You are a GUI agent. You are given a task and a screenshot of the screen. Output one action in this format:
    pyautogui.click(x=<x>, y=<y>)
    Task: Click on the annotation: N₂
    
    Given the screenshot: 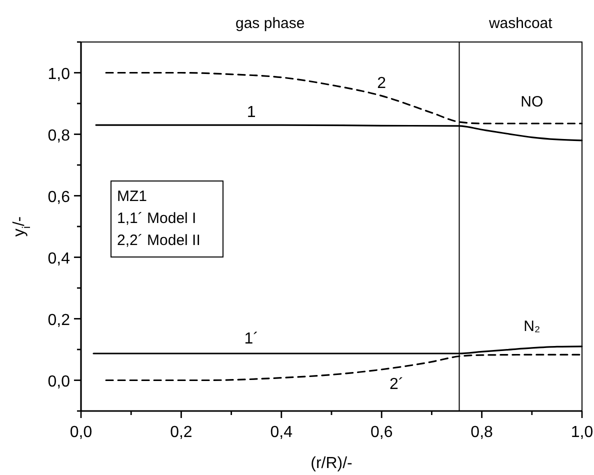 What is the action you would take?
    pyautogui.click(x=532, y=326)
    